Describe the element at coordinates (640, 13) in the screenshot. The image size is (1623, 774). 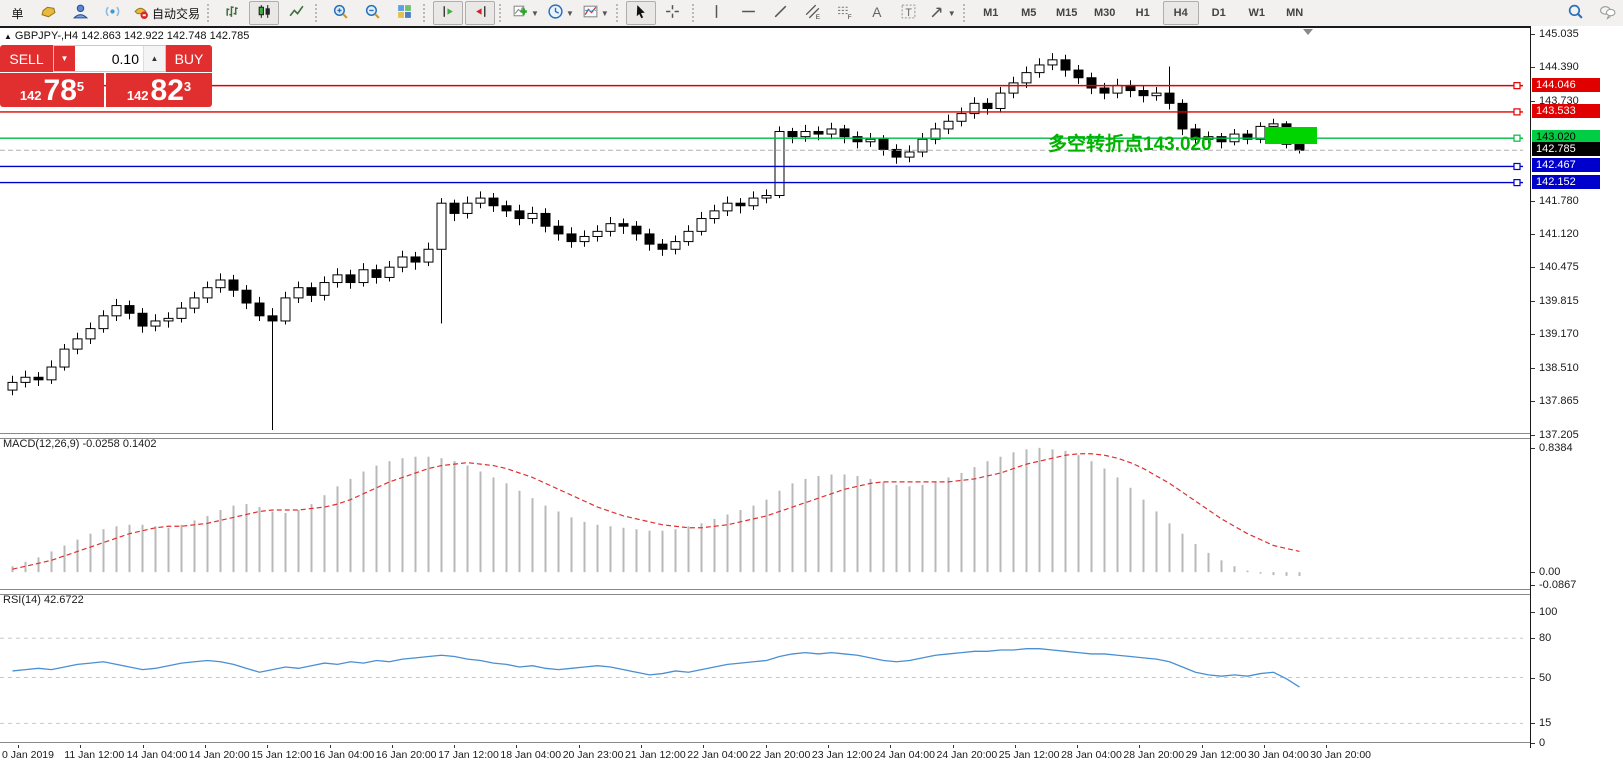
I see `cursor-tool-button` at that location.